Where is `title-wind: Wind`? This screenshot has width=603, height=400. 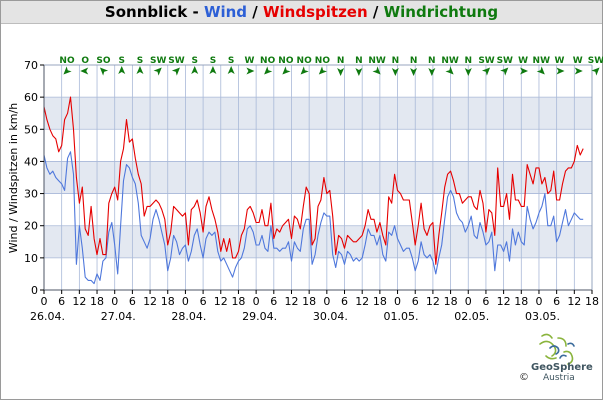
title-wind: Wind is located at coordinates (225, 12).